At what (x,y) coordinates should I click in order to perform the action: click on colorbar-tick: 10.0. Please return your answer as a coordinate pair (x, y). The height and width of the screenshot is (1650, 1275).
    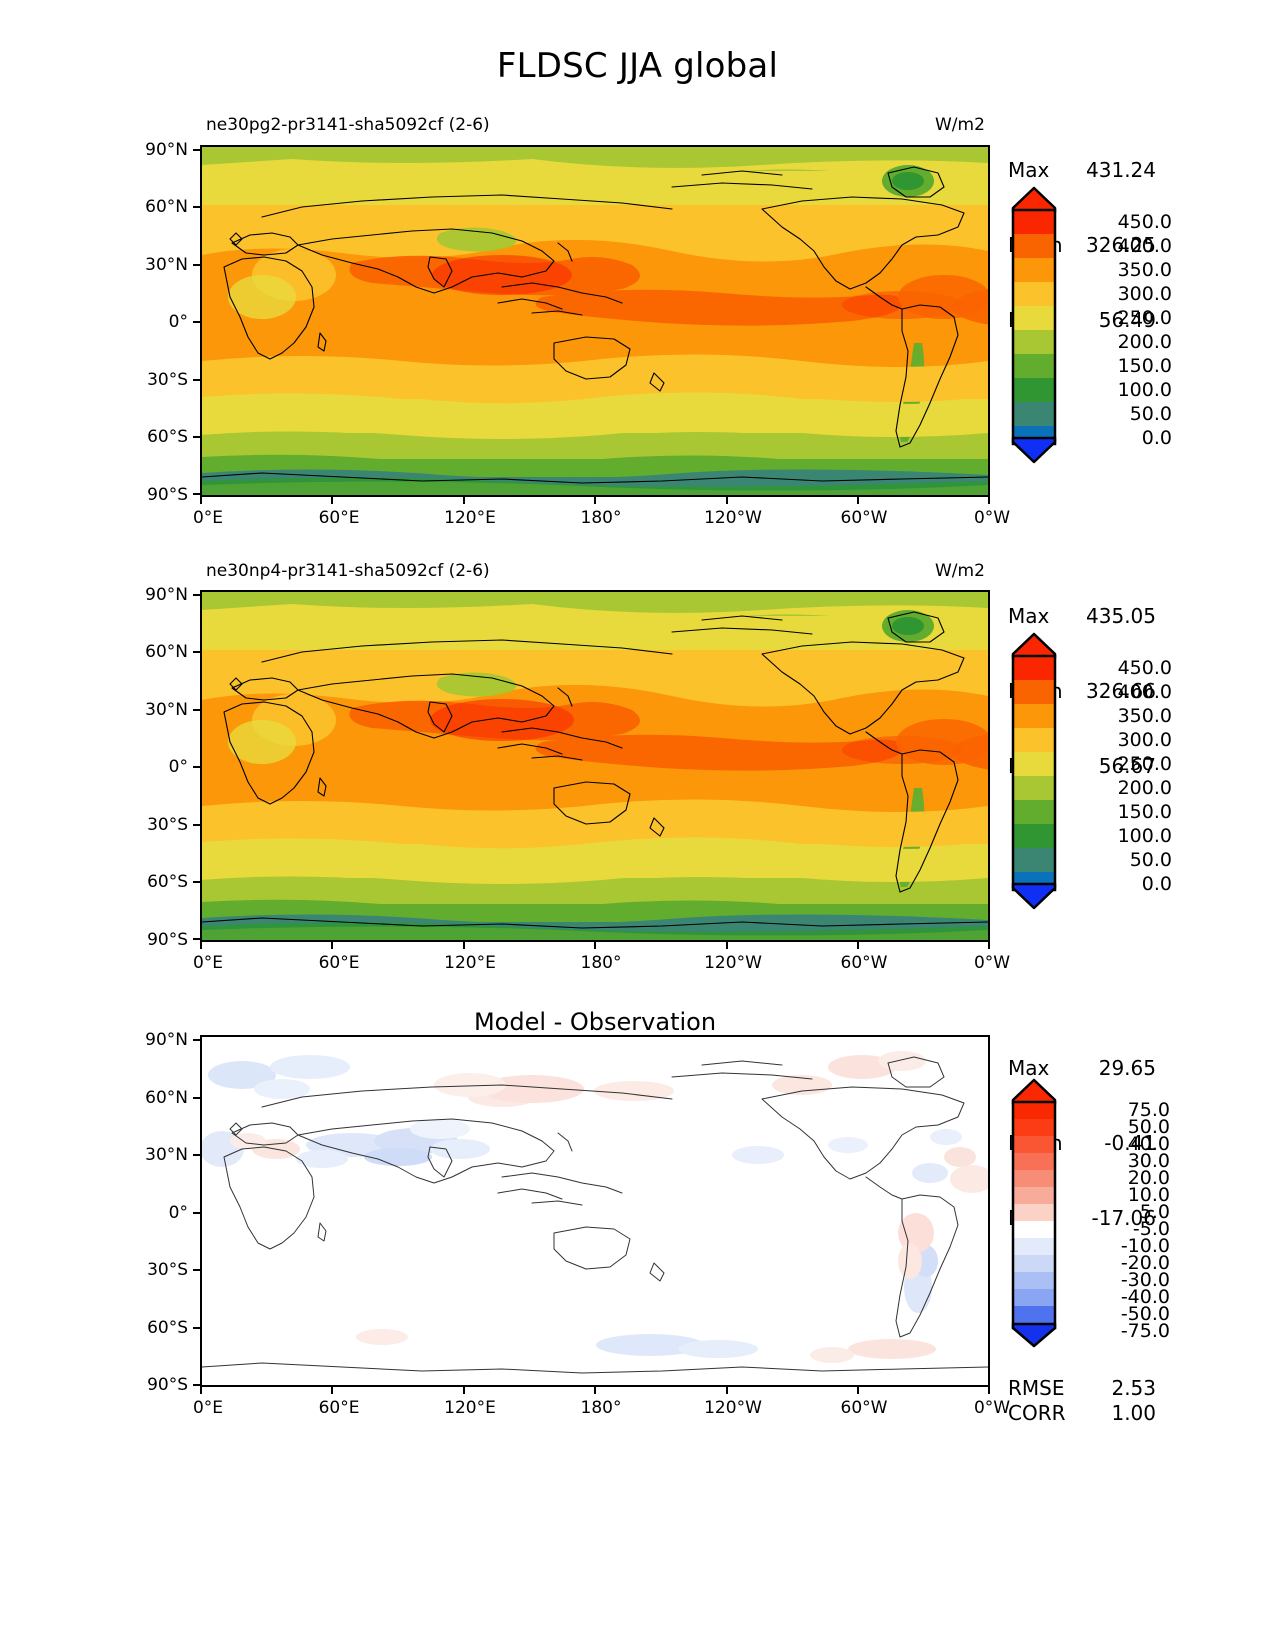
    Looking at the image, I should click on (1148, 1195).